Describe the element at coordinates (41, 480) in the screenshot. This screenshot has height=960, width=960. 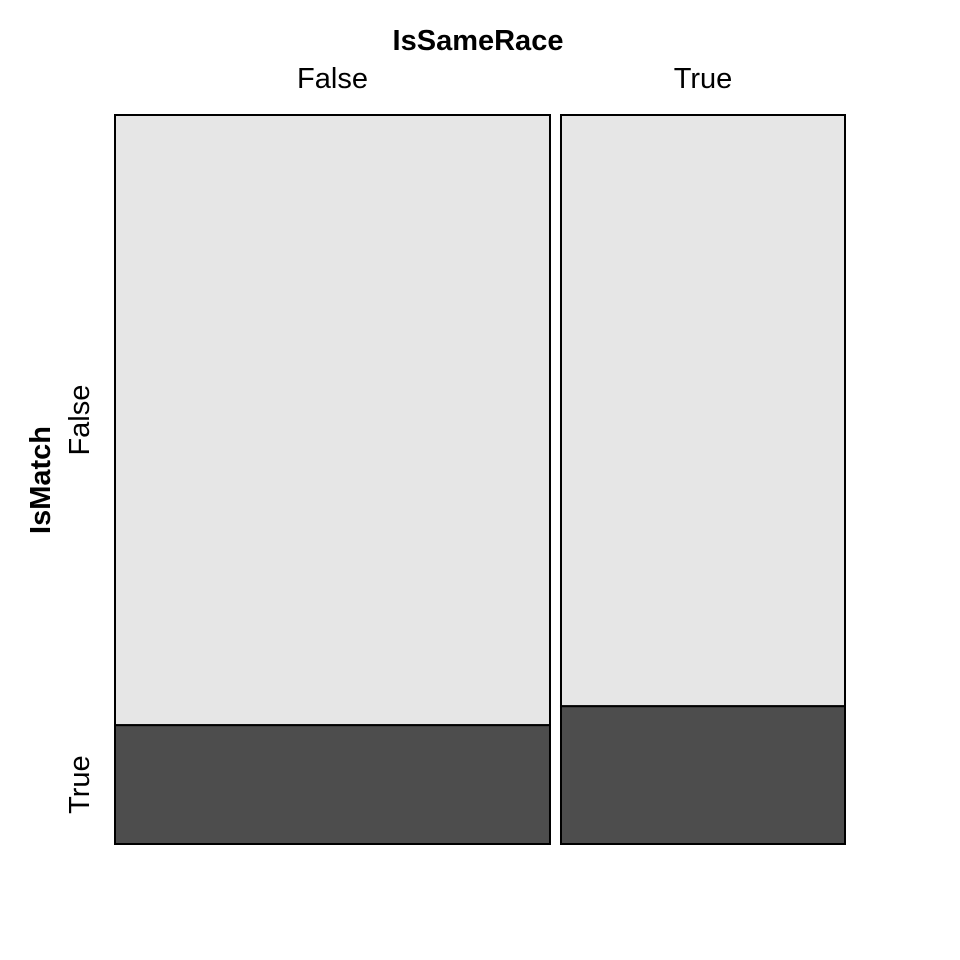
I see `y-axis-title: IsMatch` at that location.